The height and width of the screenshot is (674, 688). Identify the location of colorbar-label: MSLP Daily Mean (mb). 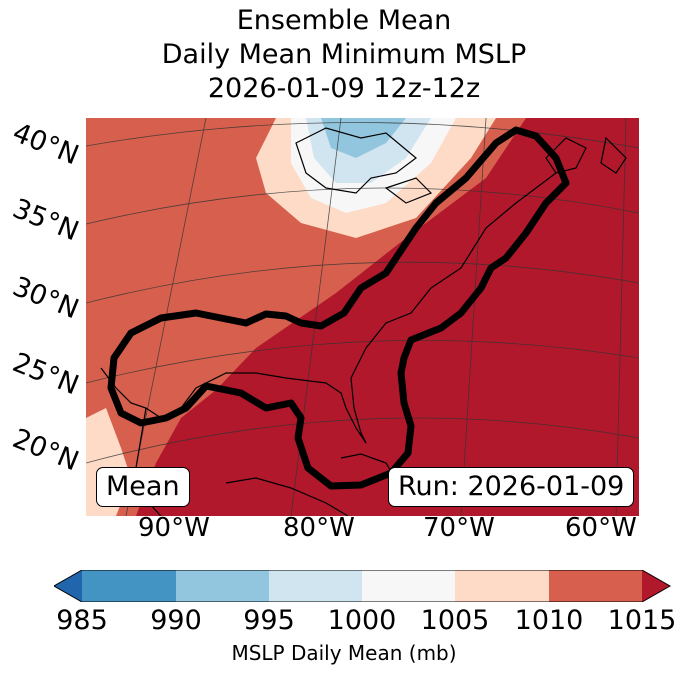
(344, 653).